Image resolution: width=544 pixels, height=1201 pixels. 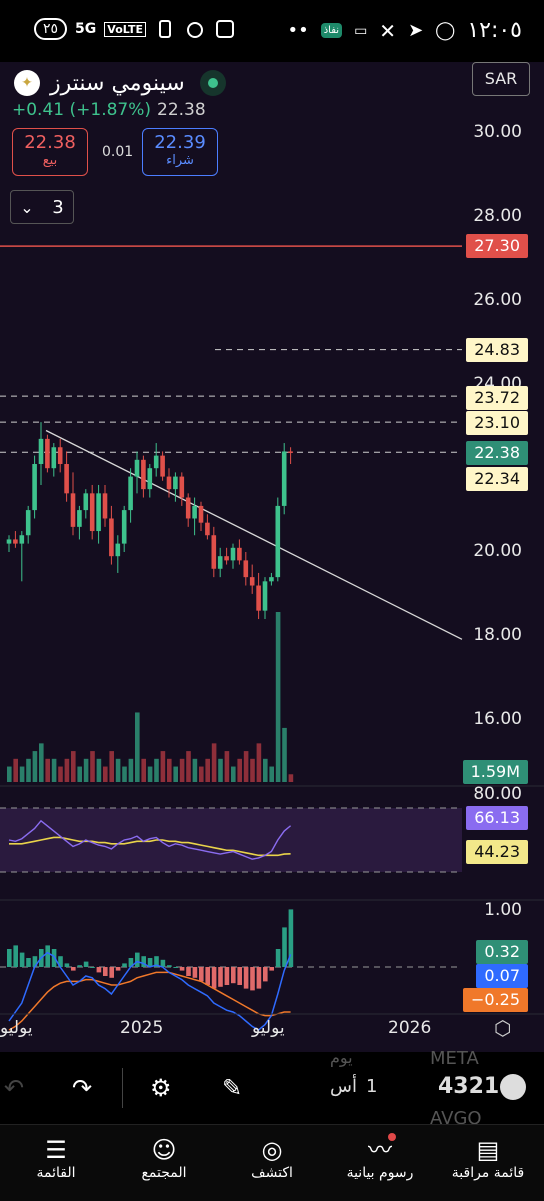 I want to click on macd-signal-tag: −0.25, so click(x=495, y=1000).